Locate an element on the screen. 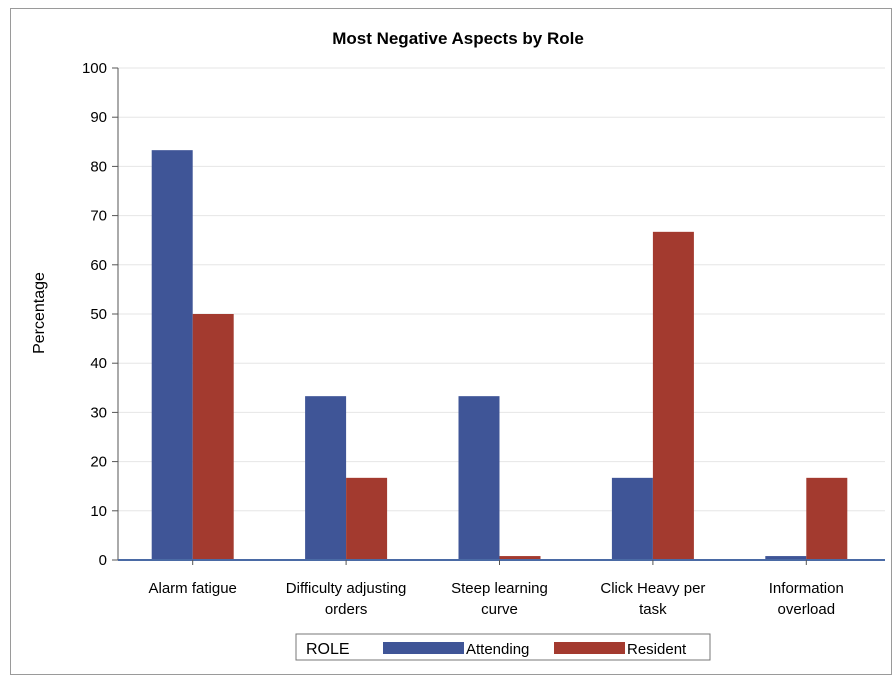 This screenshot has width=893, height=677. y-tick-label: 70 is located at coordinates (98, 216).